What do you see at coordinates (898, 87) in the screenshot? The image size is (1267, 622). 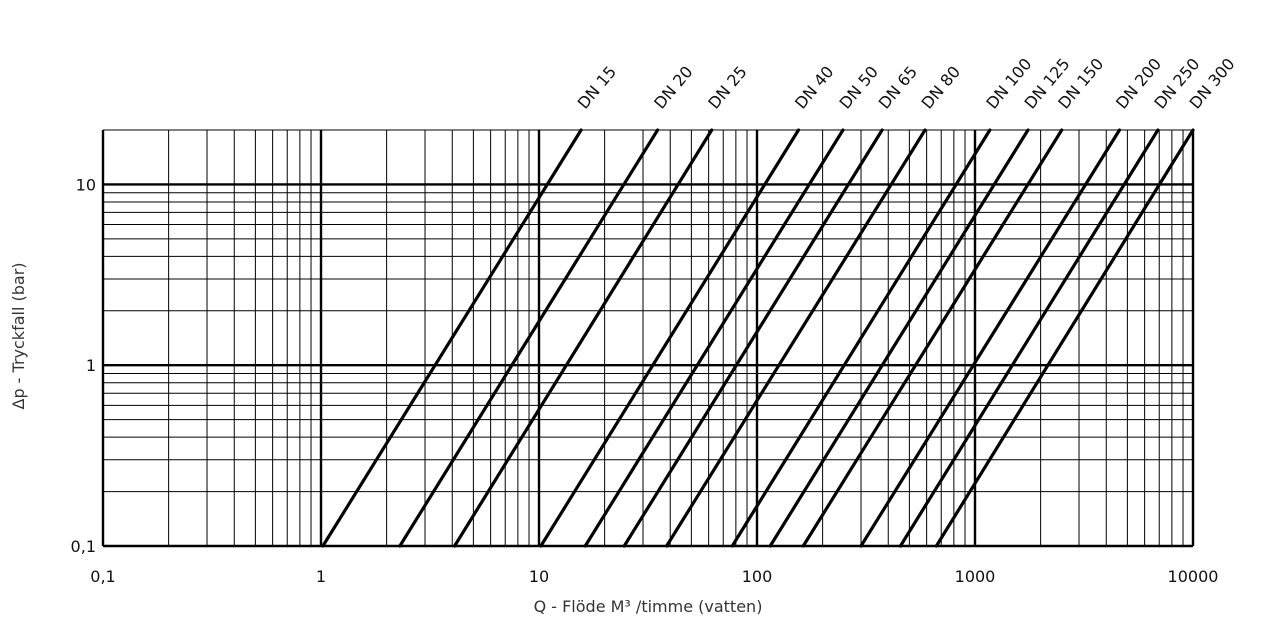 I see `series-label-dn-65: DN 65` at bounding box center [898, 87].